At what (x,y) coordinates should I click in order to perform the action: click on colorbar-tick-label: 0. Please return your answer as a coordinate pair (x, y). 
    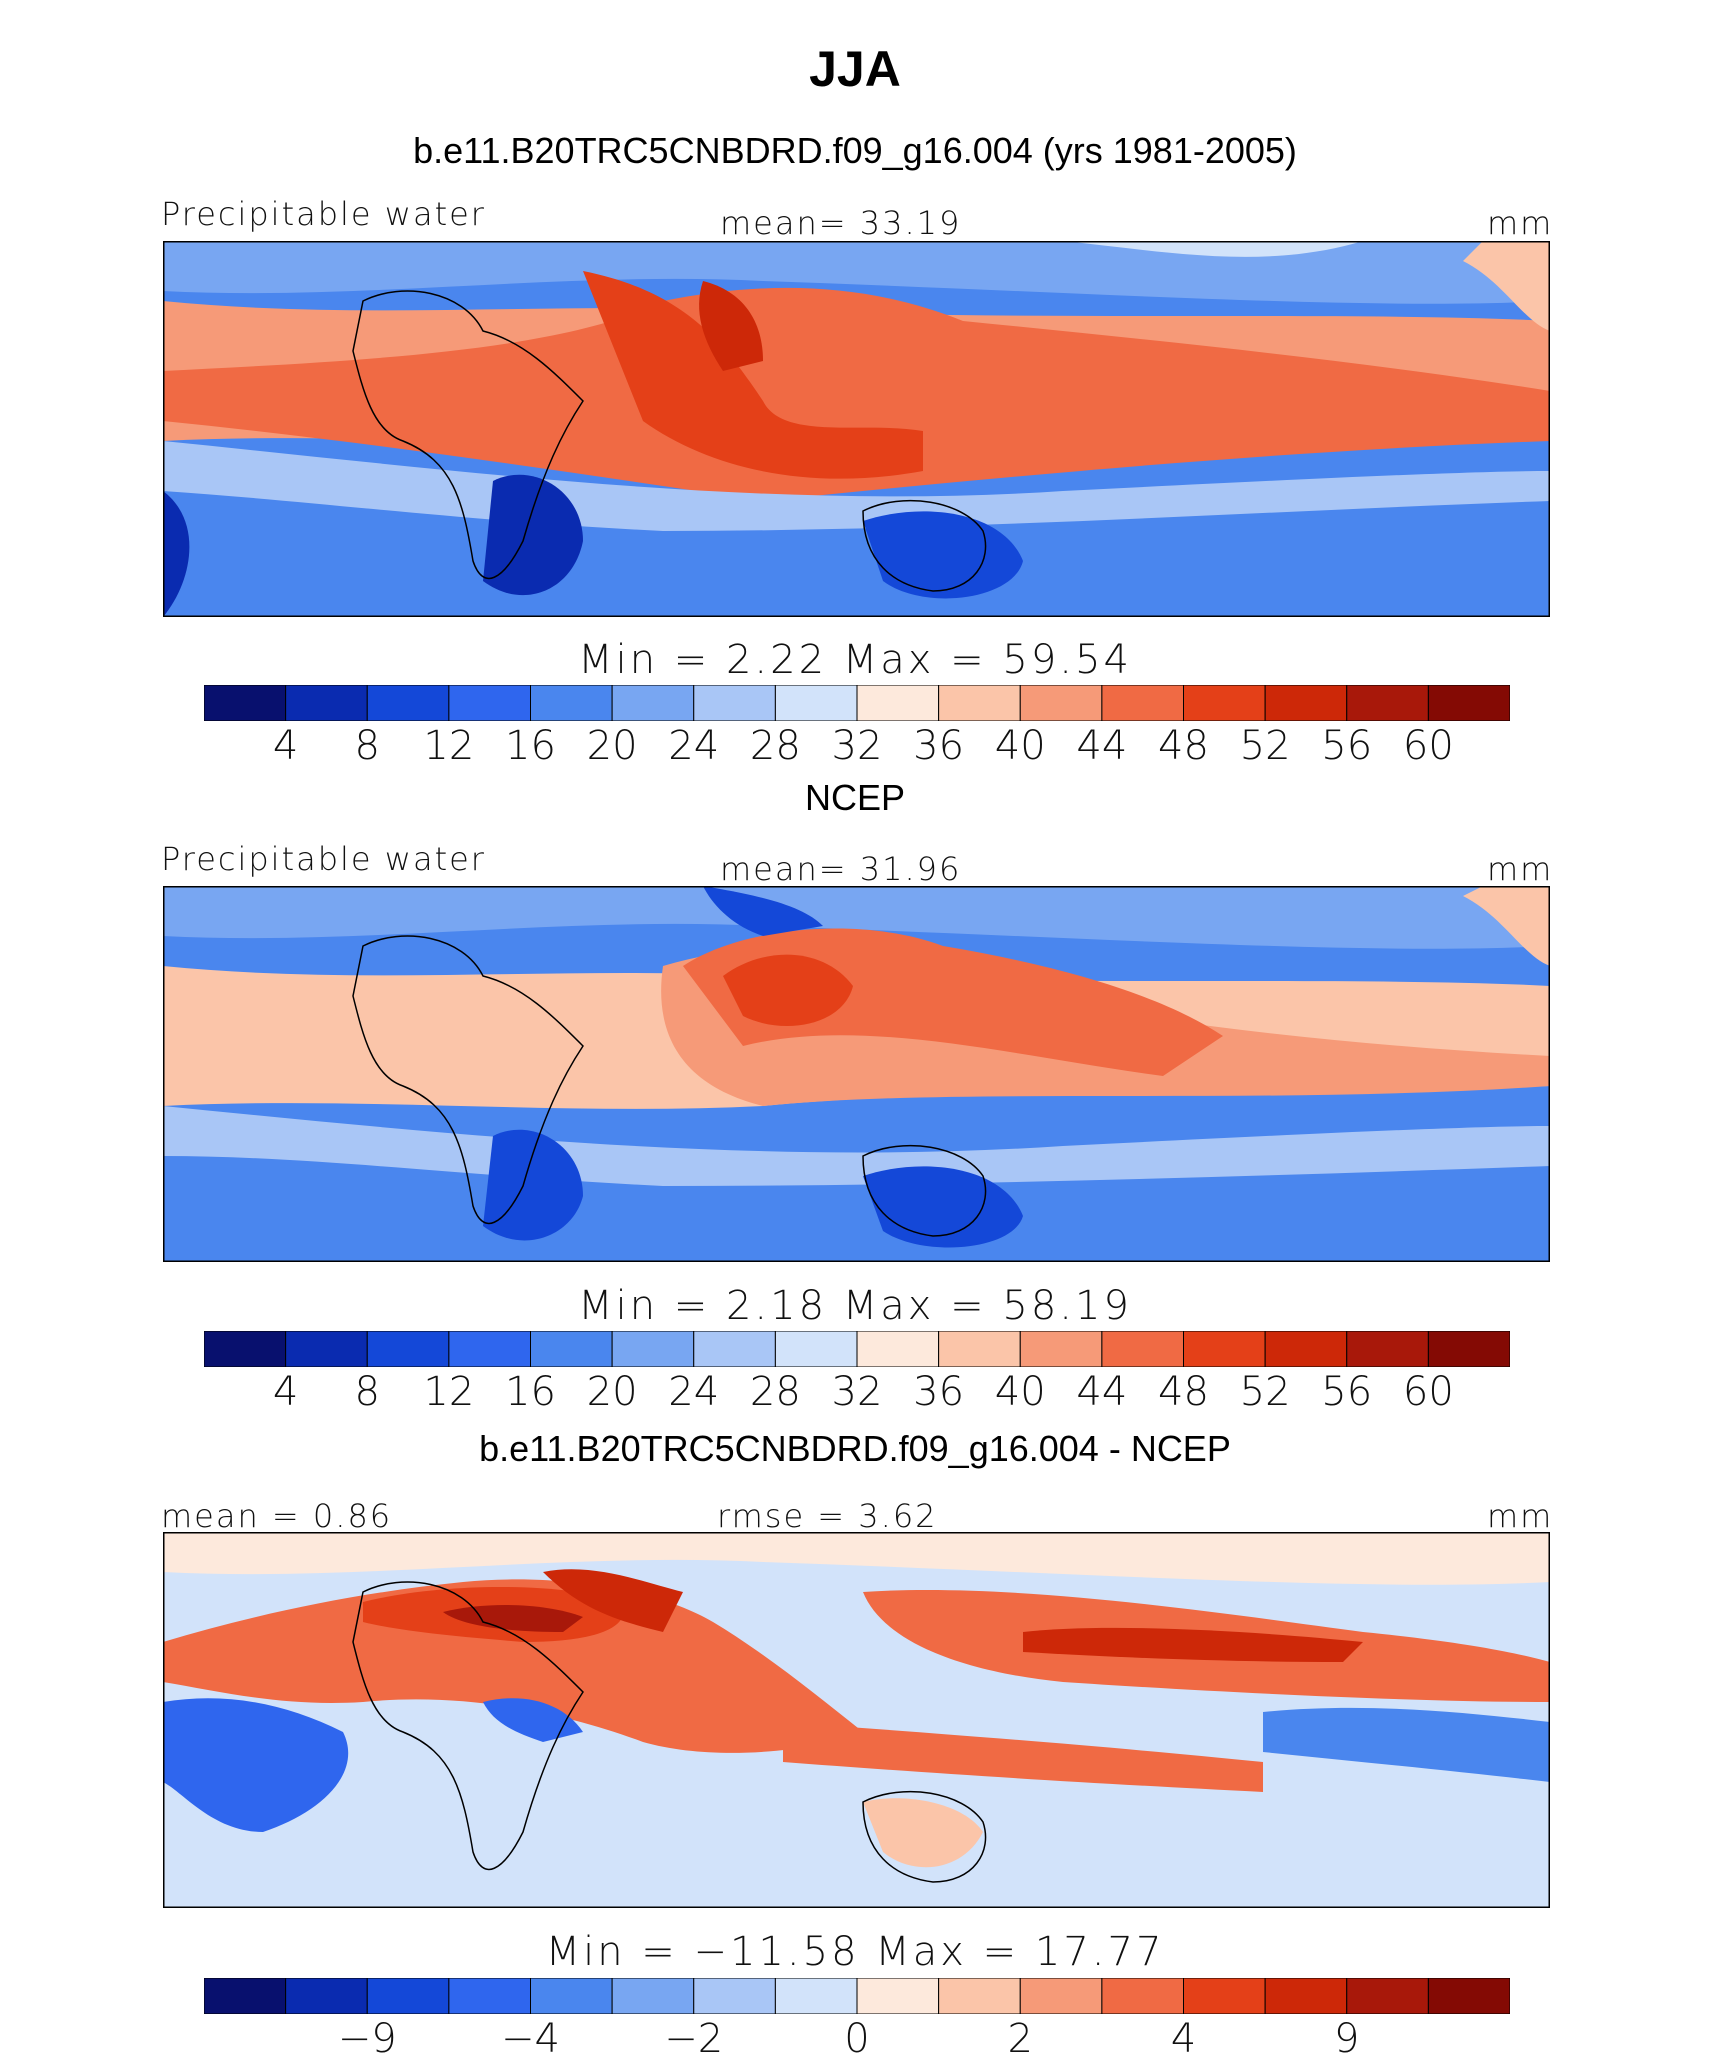
    Looking at the image, I should click on (857, 2039).